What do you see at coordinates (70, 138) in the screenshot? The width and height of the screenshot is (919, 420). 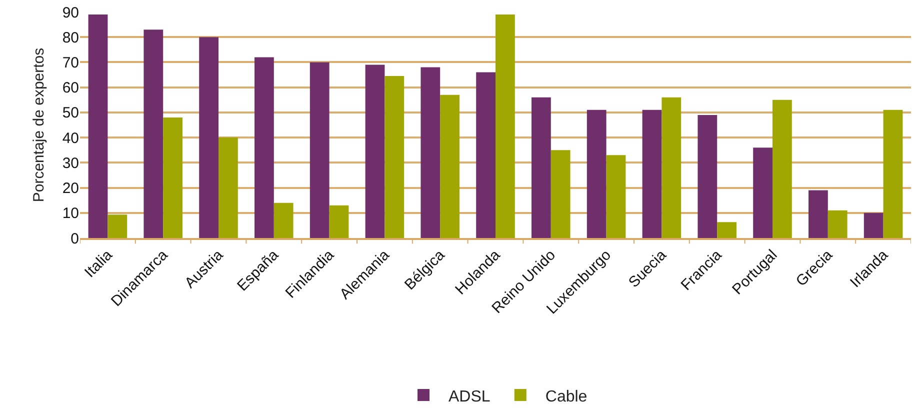 I see `y-tick-label: 40` at bounding box center [70, 138].